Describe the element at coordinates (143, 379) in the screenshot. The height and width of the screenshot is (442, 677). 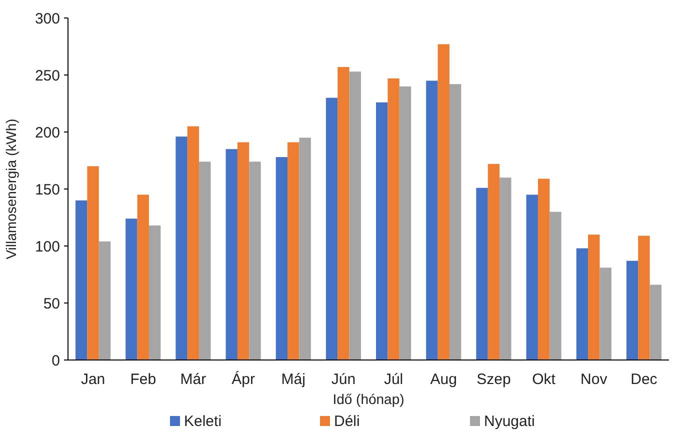
I see `x-tick-label: Feb` at that location.